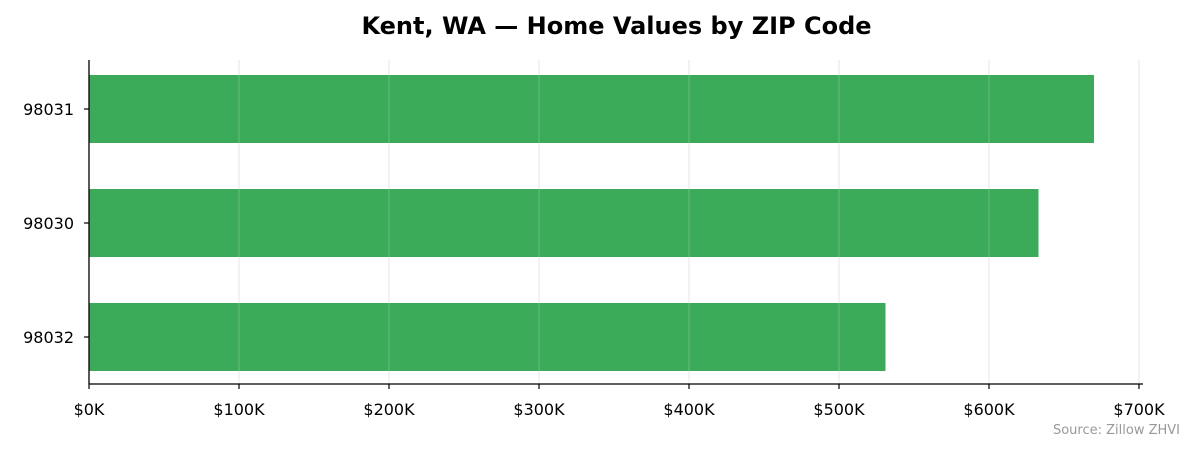  I want to click on x-tick-label: $400K, so click(689, 409).